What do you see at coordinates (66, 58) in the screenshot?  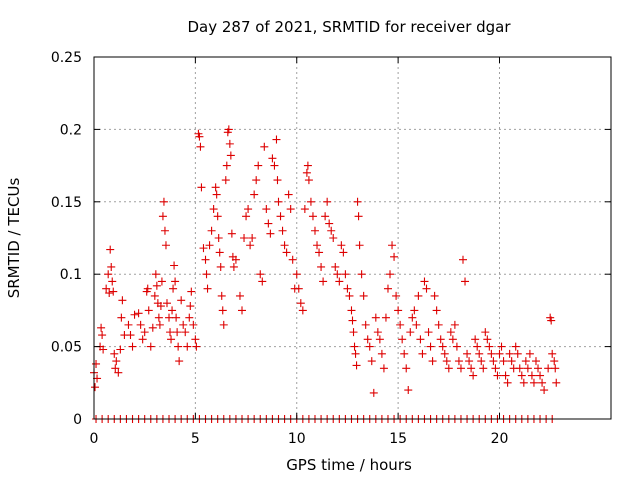 I see `y-tick-label: 0.25` at bounding box center [66, 58].